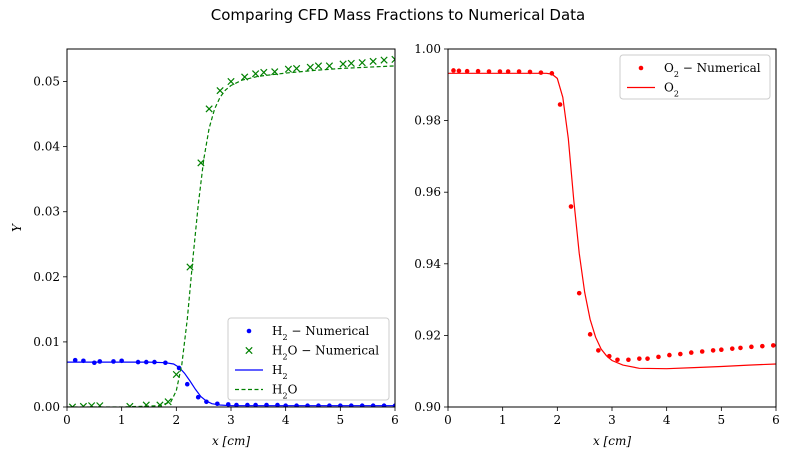 The height and width of the screenshot is (463, 795). What do you see at coordinates (427, 264) in the screenshot?
I see `y-tick-label: 0.94` at bounding box center [427, 264].